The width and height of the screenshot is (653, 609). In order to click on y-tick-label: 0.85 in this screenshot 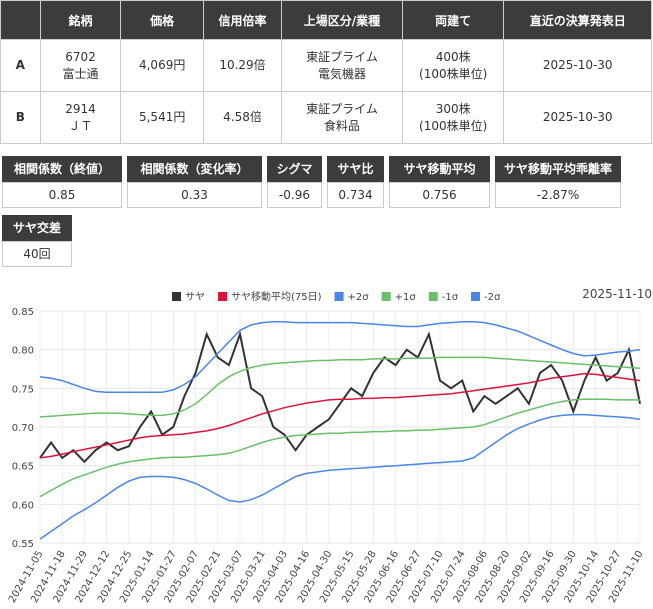, I will do `click(23, 312)`.